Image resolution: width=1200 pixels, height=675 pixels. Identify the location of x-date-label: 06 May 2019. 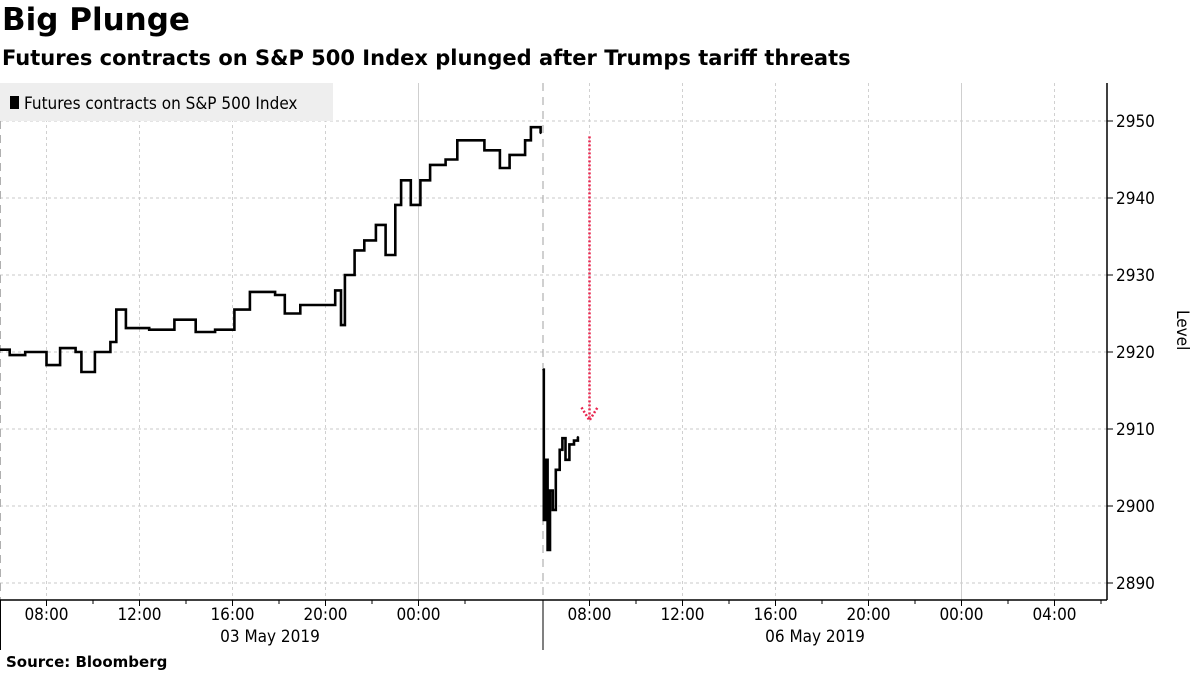
(815, 637).